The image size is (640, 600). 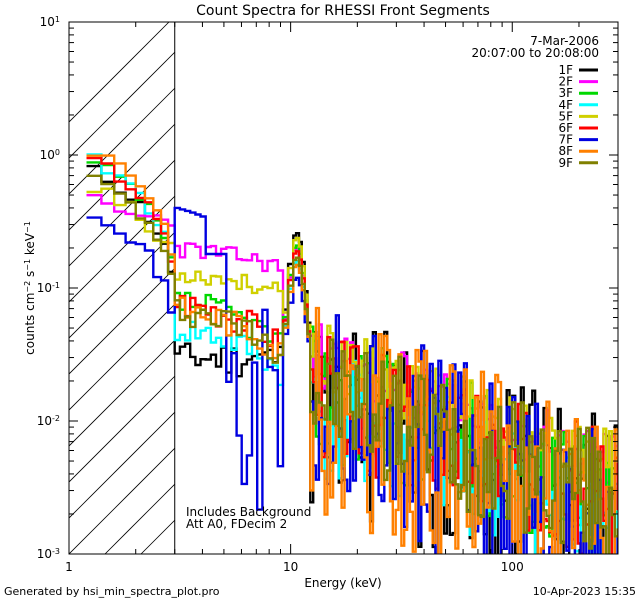 What do you see at coordinates (50, 155) in the screenshot?
I see `y-tick-label: 10⁰` at bounding box center [50, 155].